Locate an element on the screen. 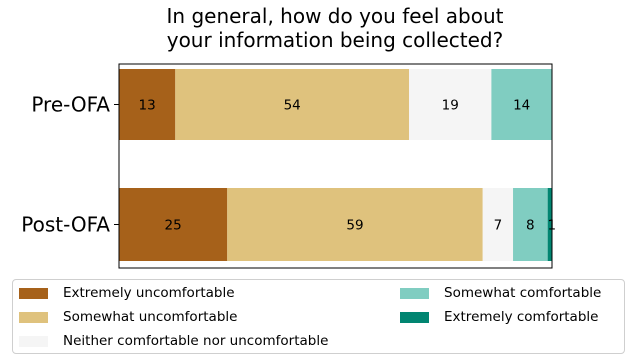 Image resolution: width=627 pixels, height=358 pixels. y-tick-label: Pre-OFA is located at coordinates (70, 105).